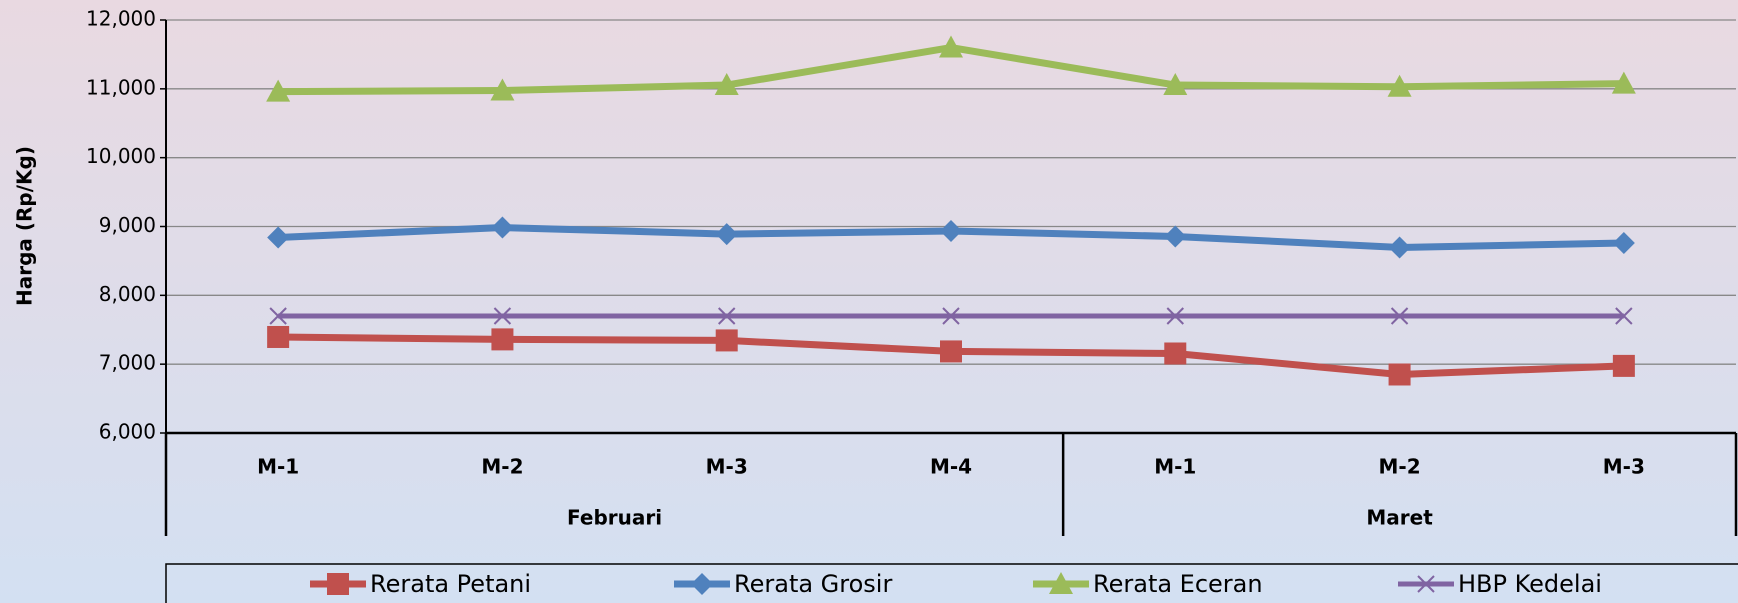  Describe the element at coordinates (1530, 584) in the screenshot. I see `legend-label: HBP Kedelai` at that location.